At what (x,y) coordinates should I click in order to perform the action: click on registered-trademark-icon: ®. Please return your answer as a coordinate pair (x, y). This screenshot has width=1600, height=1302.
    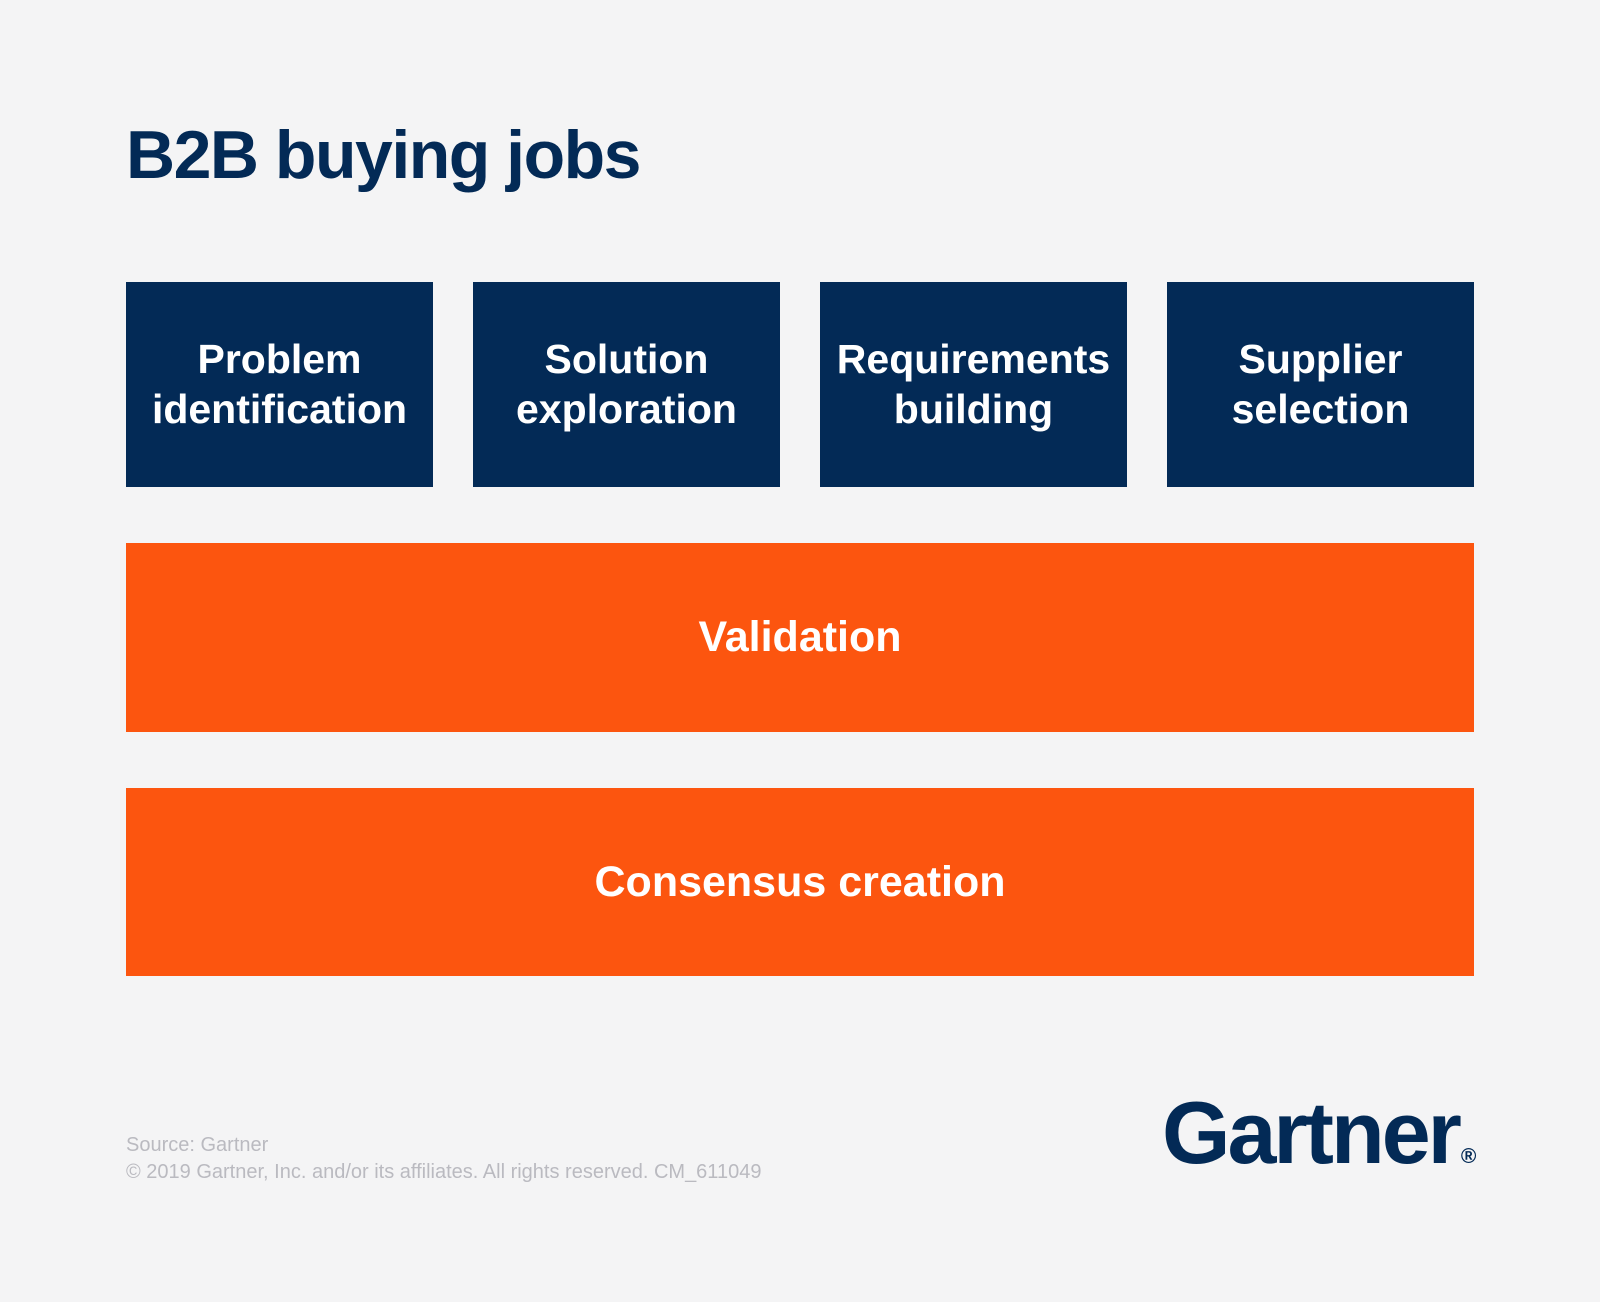
    Looking at the image, I should click on (1468, 1156).